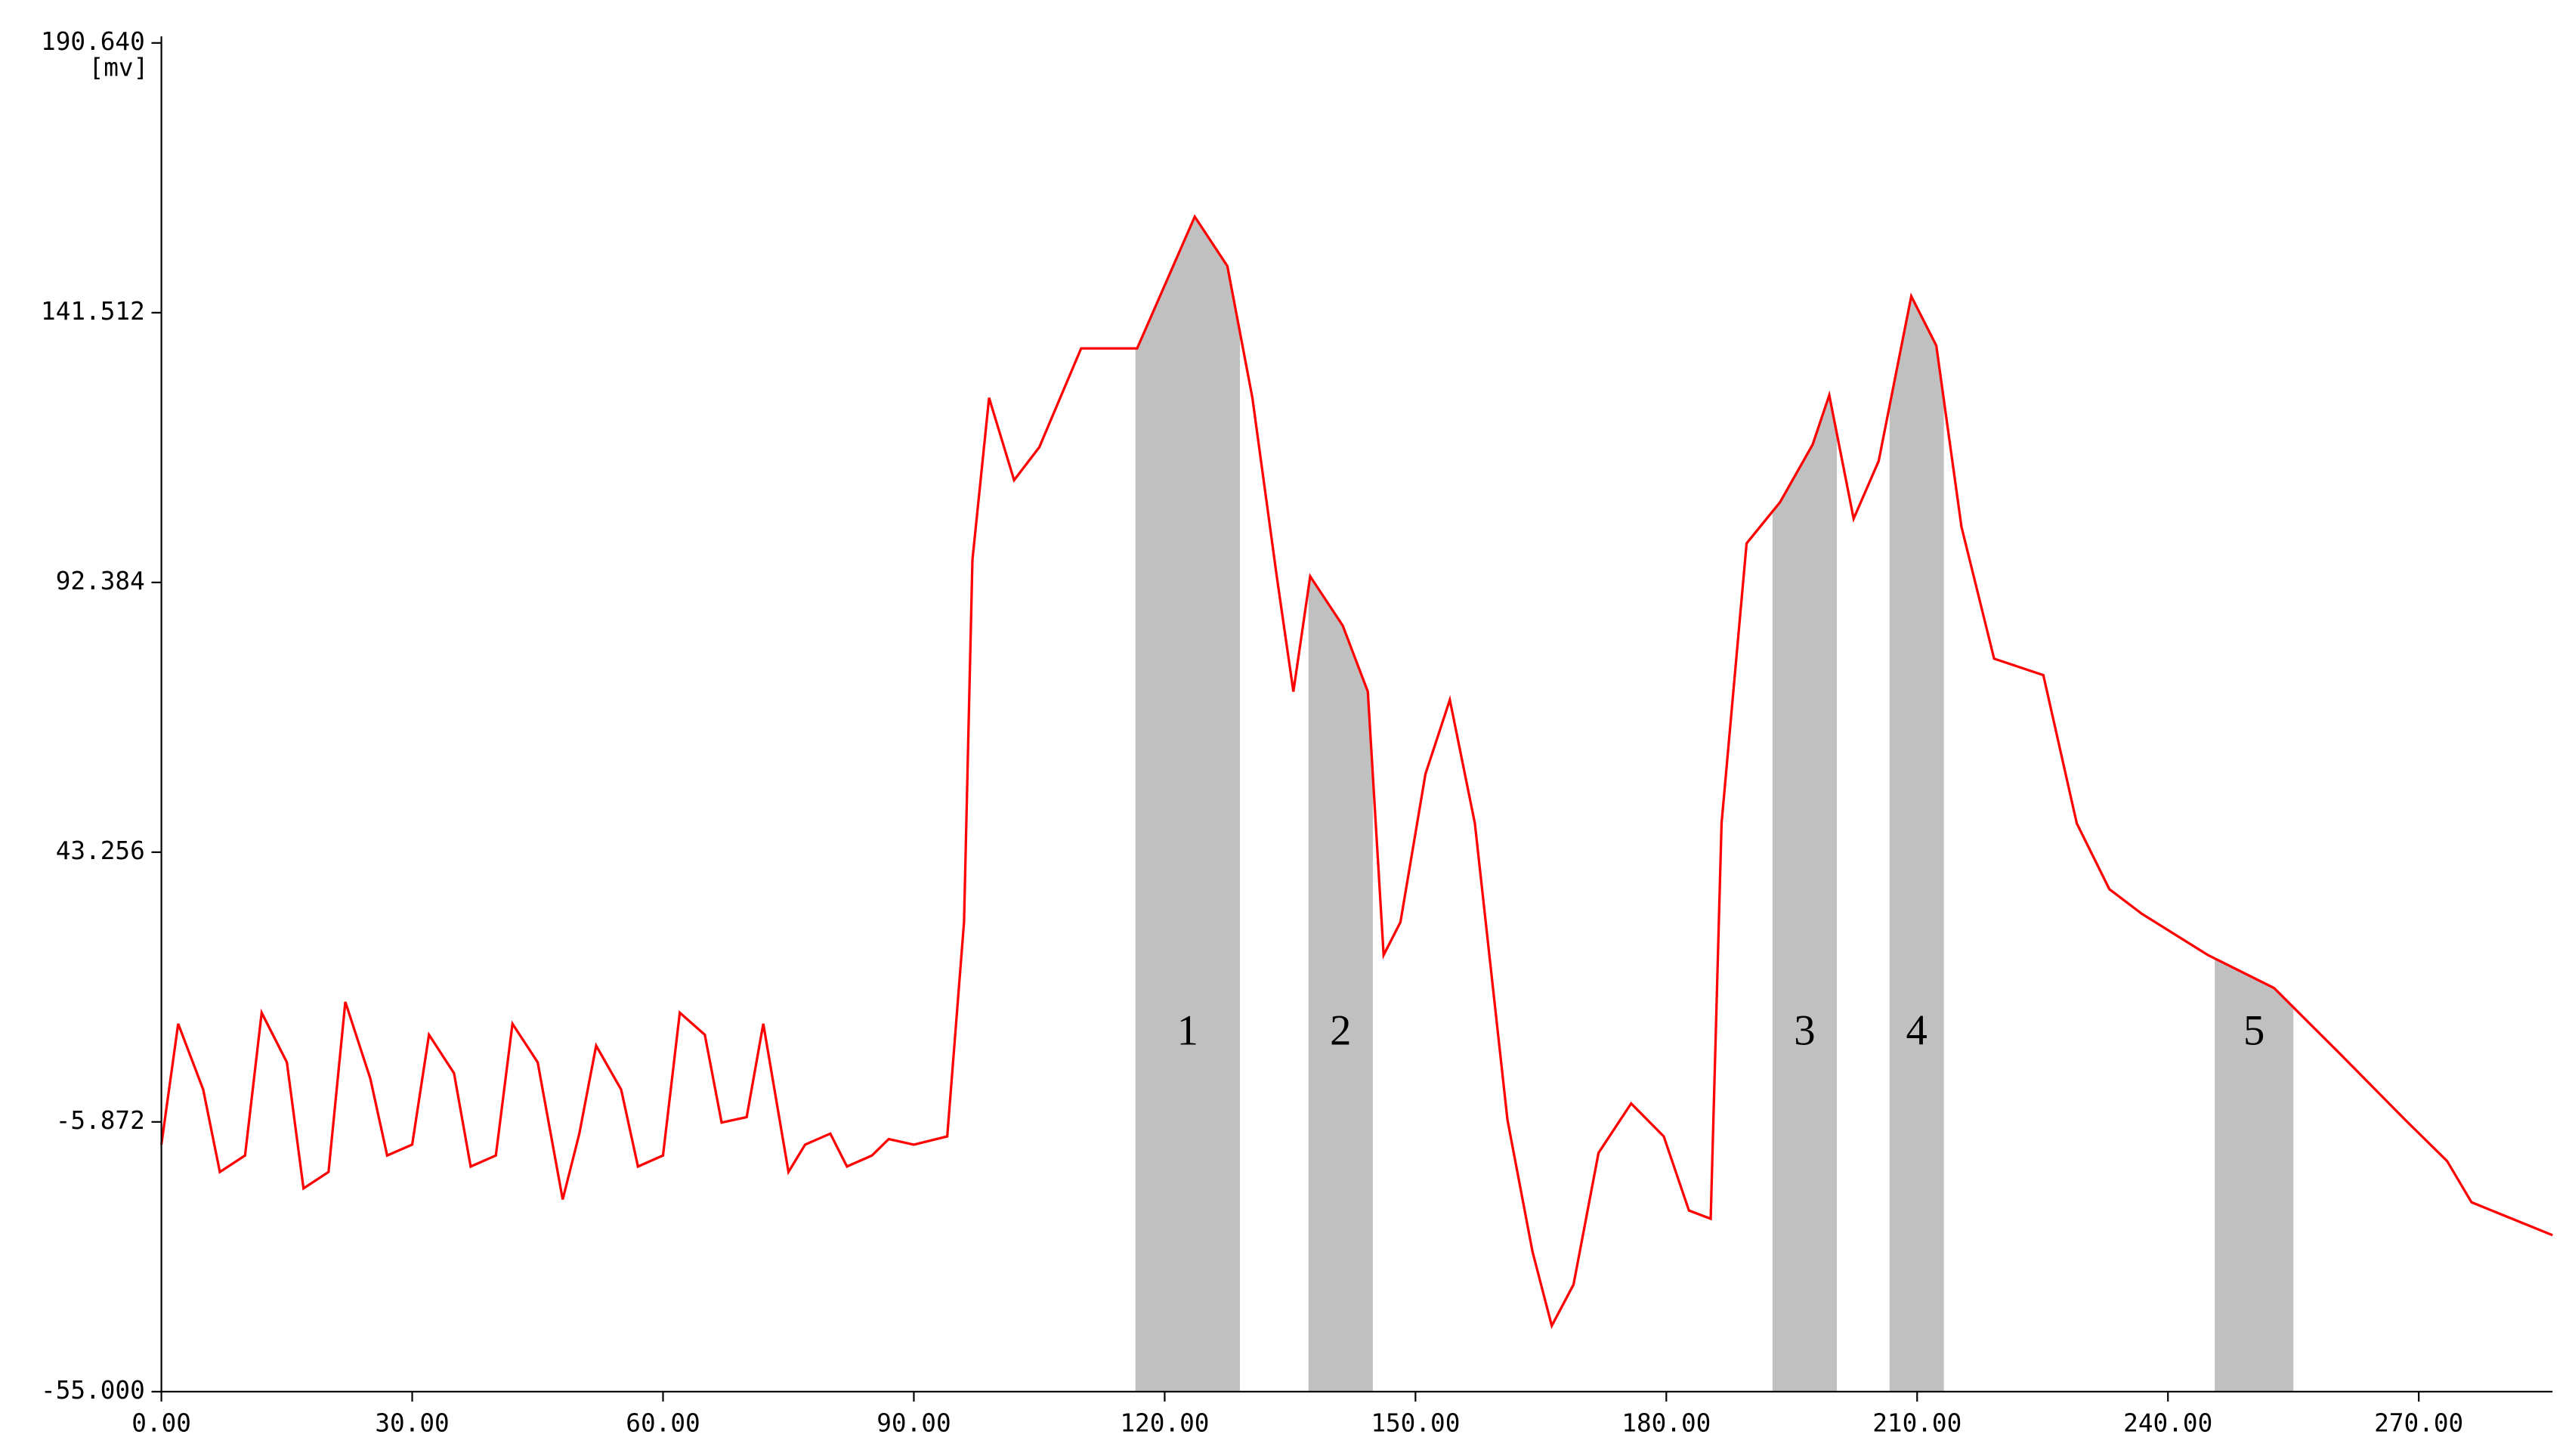  What do you see at coordinates (119, 68) in the screenshot?
I see `y-unit: [mv]` at bounding box center [119, 68].